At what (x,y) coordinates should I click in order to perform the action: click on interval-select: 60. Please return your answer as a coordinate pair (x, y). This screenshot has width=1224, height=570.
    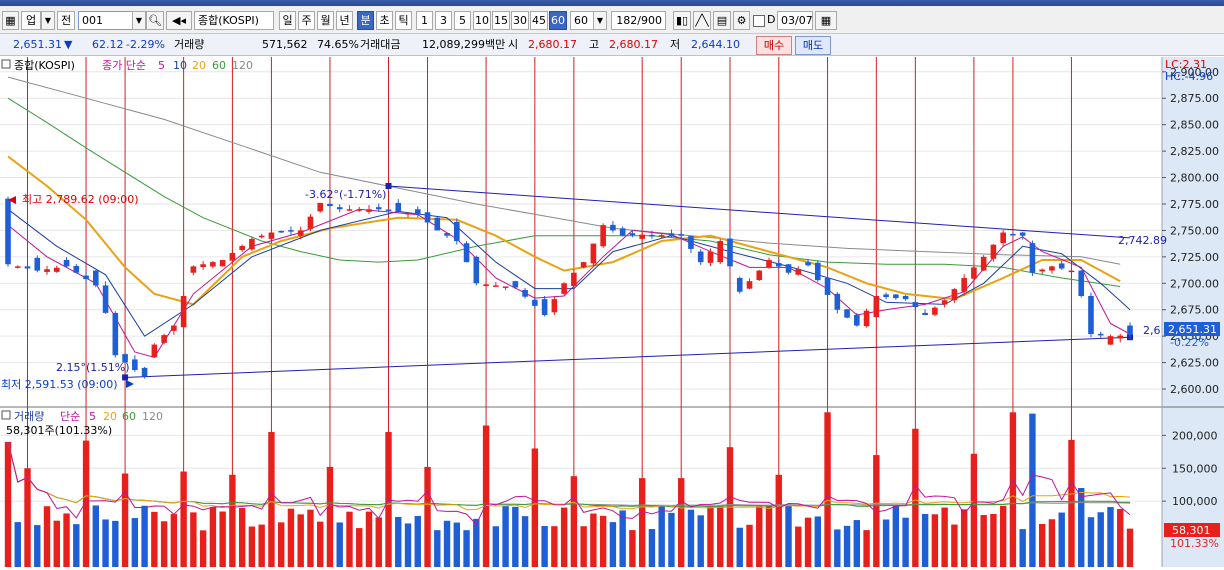
    Looking at the image, I should click on (582, 20).